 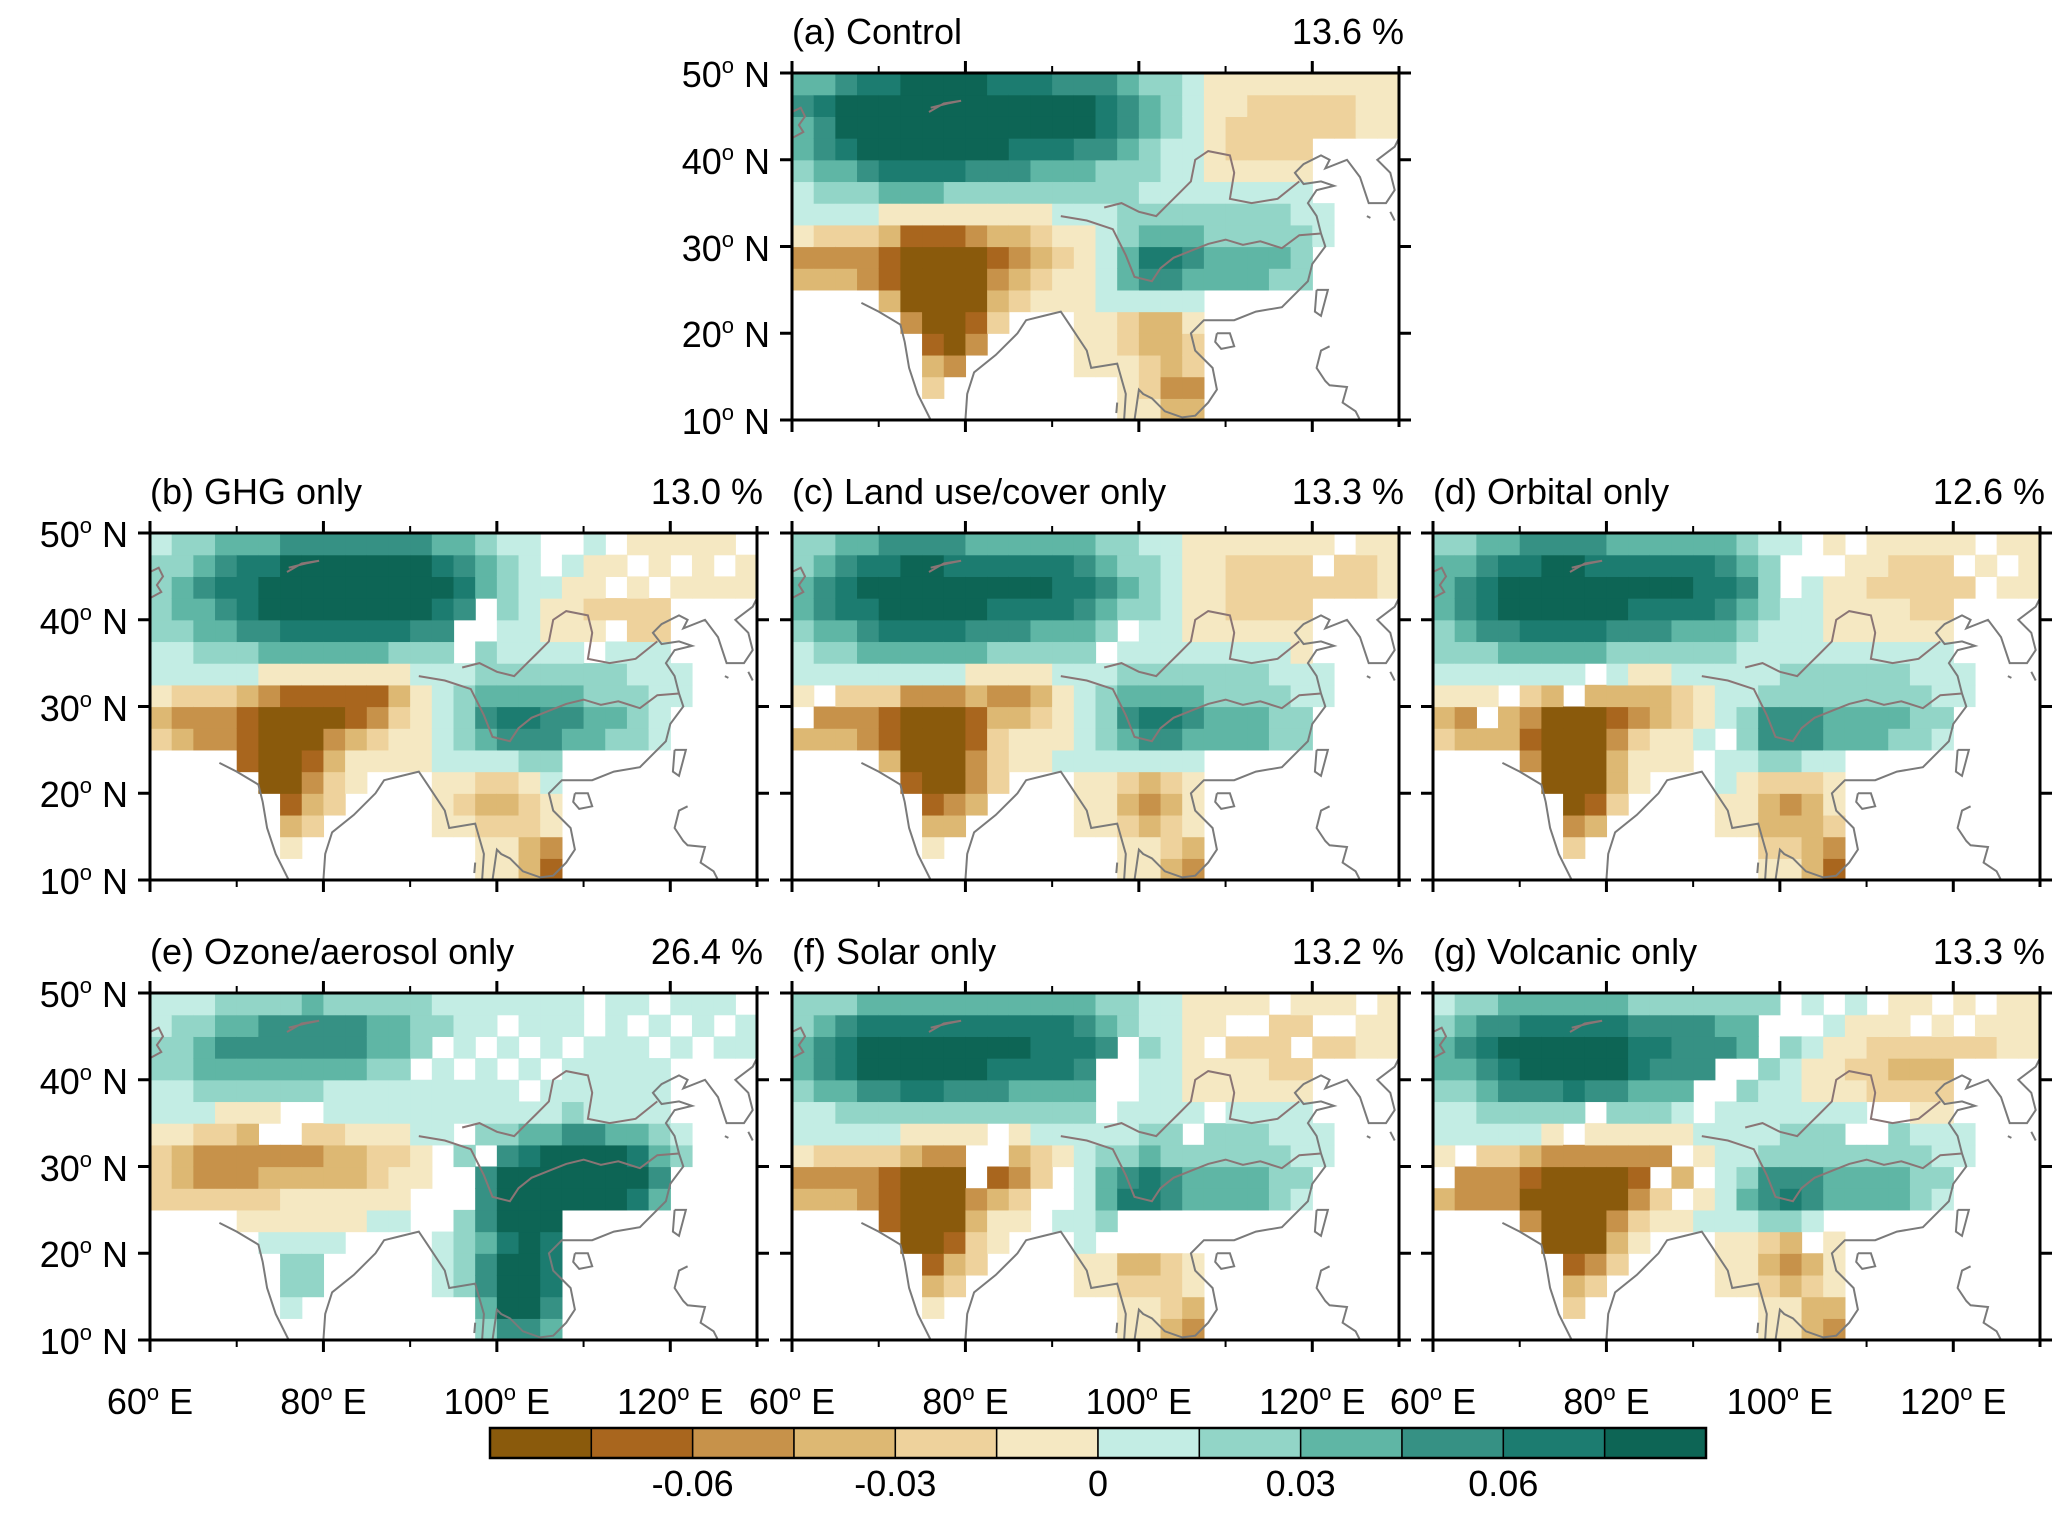 I want to click on colorbar-frame, so click(x=1098, y=1443).